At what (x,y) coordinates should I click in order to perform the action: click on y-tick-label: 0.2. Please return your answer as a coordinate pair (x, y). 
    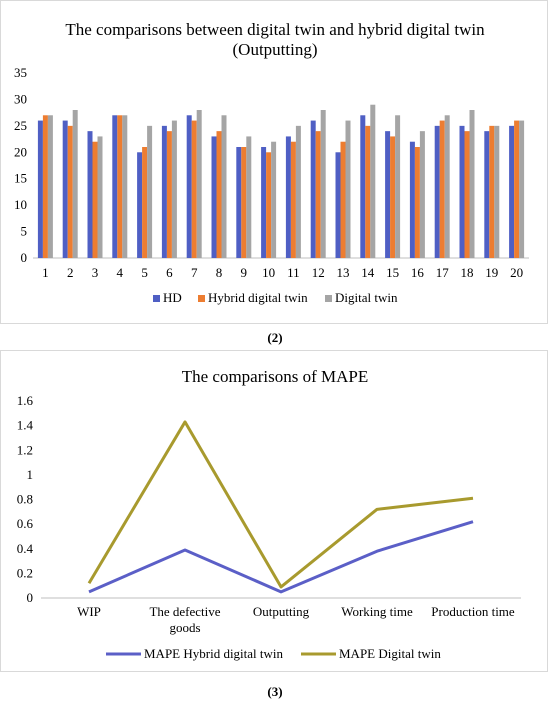
    Looking at the image, I should click on (25, 572).